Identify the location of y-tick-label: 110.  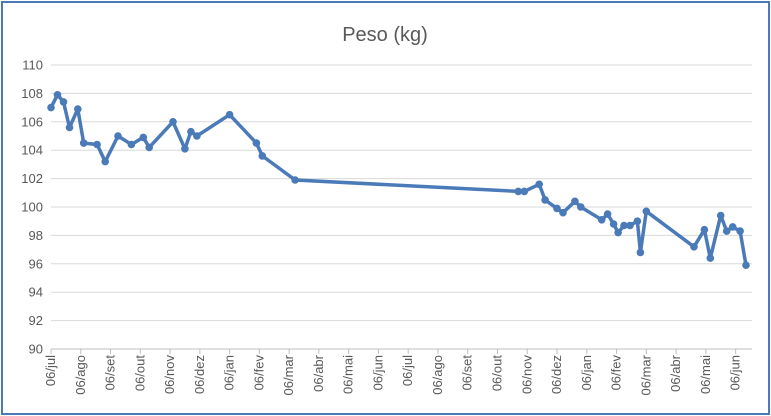
(32, 65).